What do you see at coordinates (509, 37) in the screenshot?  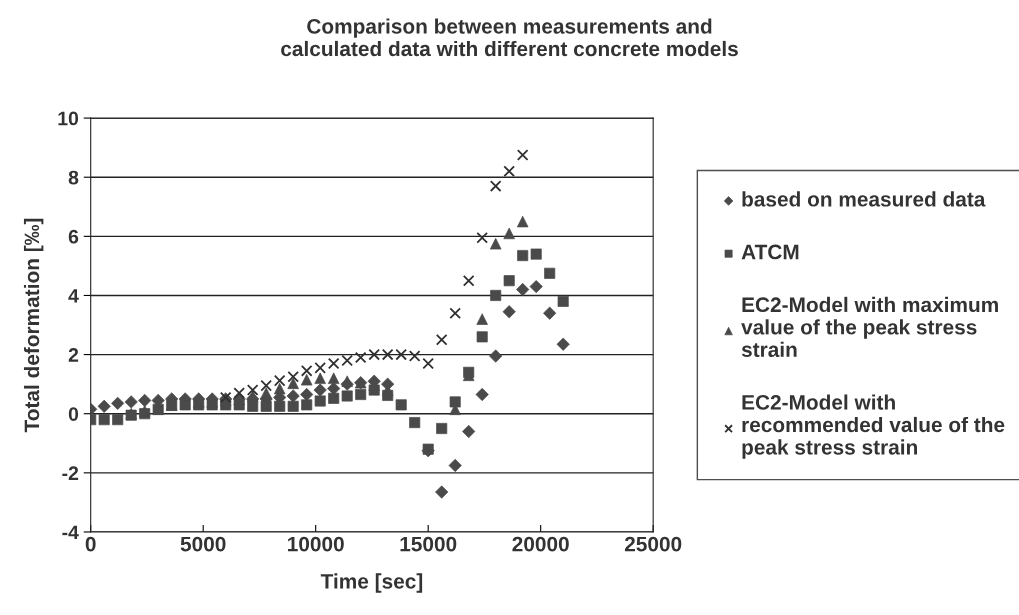 I see `chart-title: Comparison between measurements and calculated data with different concrete models` at bounding box center [509, 37].